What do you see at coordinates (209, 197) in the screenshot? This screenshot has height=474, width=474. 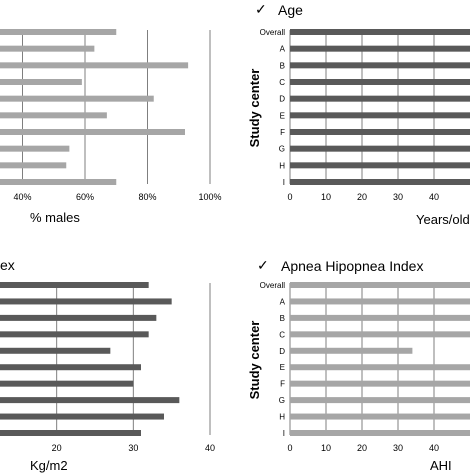 I see `x-tick-label: 100%` at bounding box center [209, 197].